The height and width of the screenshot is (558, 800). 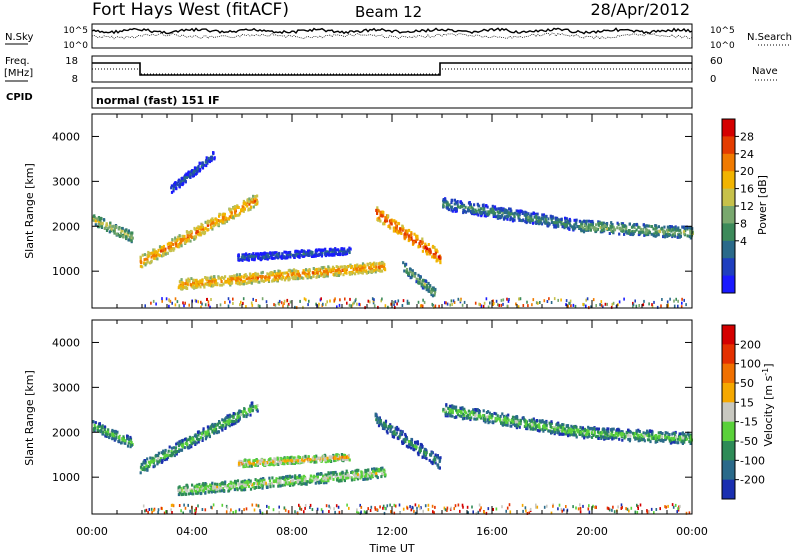 What do you see at coordinates (392, 36) in the screenshot?
I see `noise-search-series` at bounding box center [392, 36].